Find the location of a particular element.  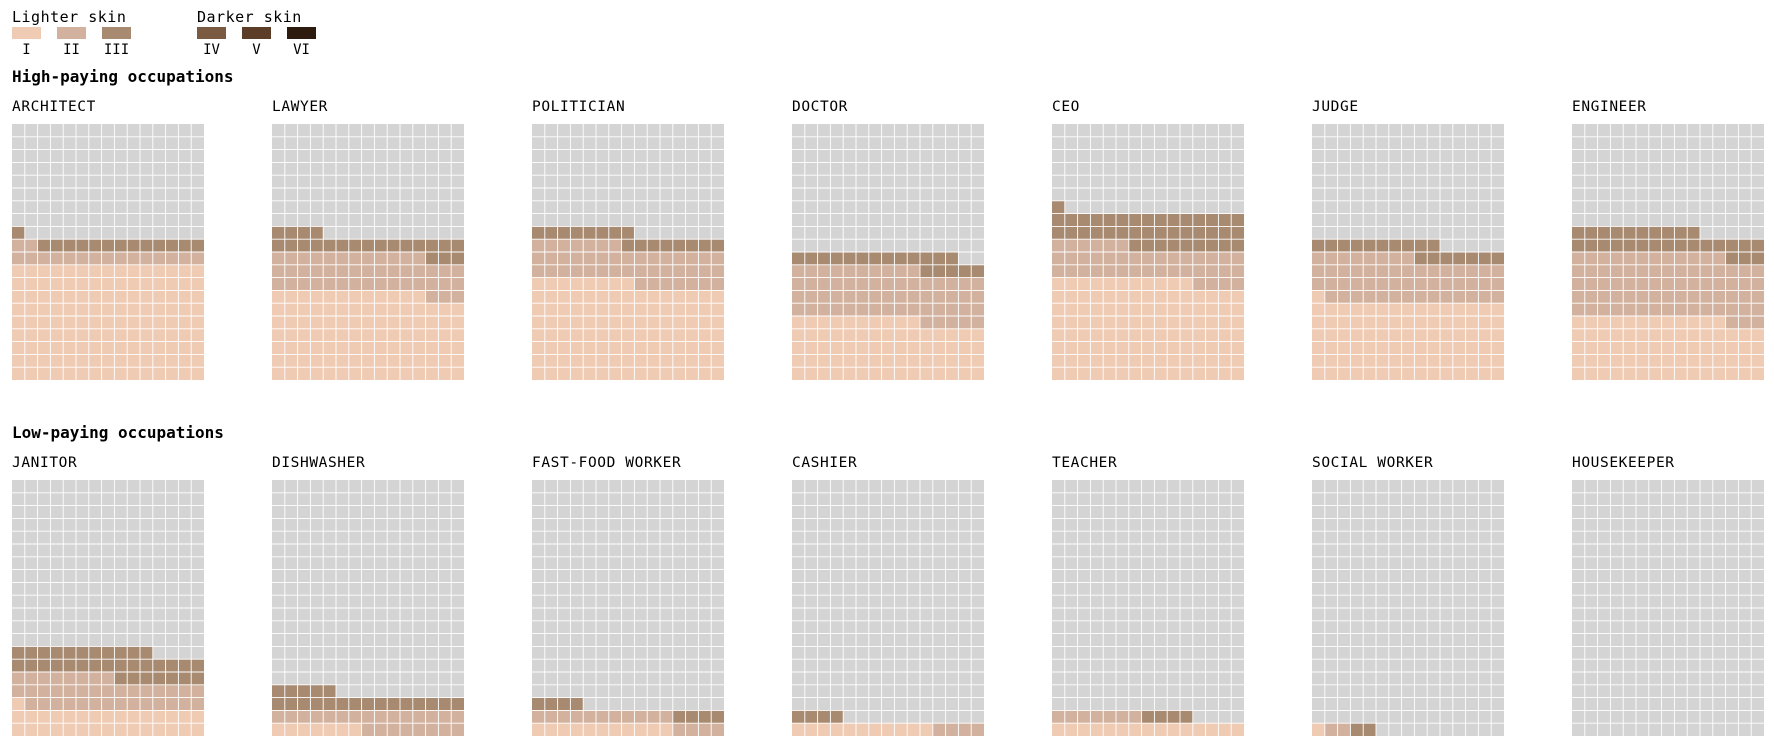

panel-cashier: CASHIER is located at coordinates (888, 595).